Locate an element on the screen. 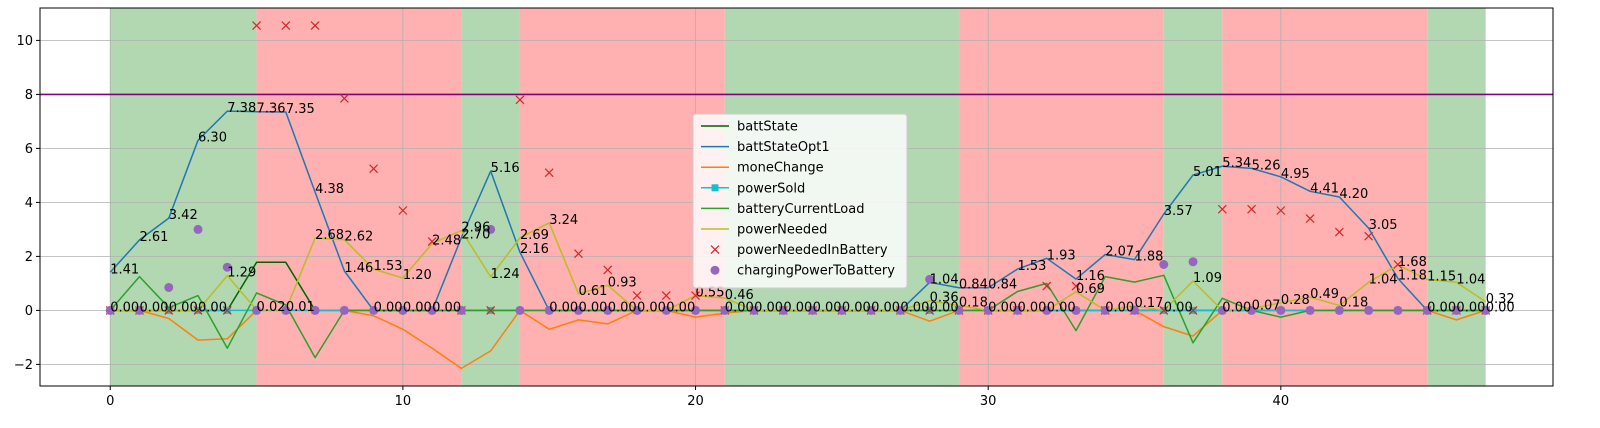 This screenshot has height=428, width=1600. data-label-80: 0.00 is located at coordinates (1031, 307).